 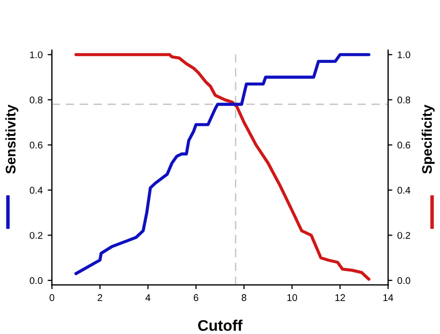 What do you see at coordinates (403, 235) in the screenshot?
I see `y2-tick-label: 0.2` at bounding box center [403, 235].